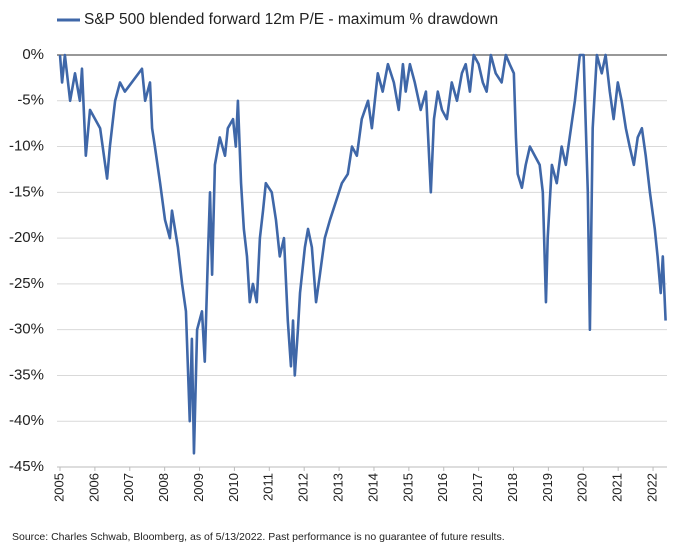  What do you see at coordinates (26, 329) in the screenshot?
I see `y-tick-label: -30%` at bounding box center [26, 329].